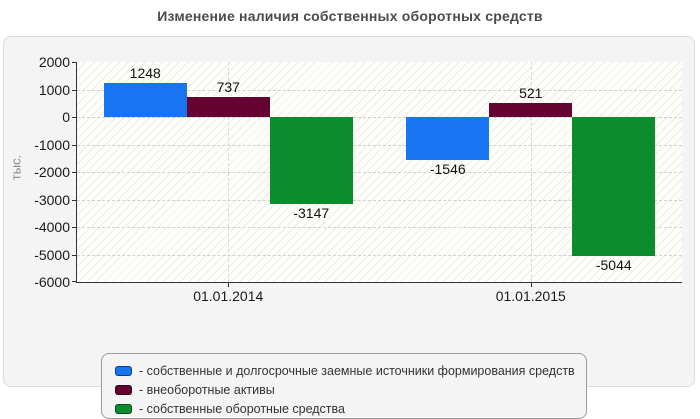 The width and height of the screenshot is (700, 419). I want to click on bar-value-label: 1248, so click(145, 72).